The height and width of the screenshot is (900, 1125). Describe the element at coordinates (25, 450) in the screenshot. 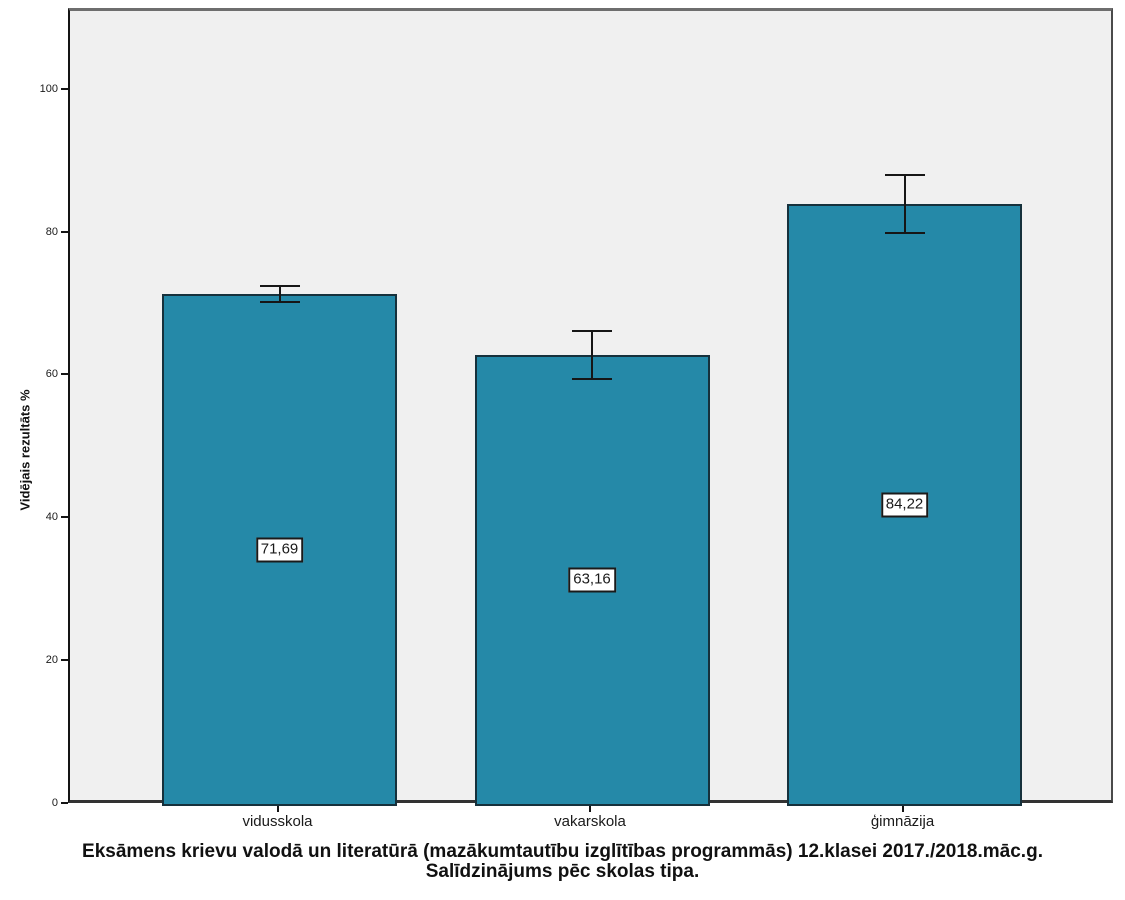

I see `y-axis-label: Vidējais rezultāts %` at that location.